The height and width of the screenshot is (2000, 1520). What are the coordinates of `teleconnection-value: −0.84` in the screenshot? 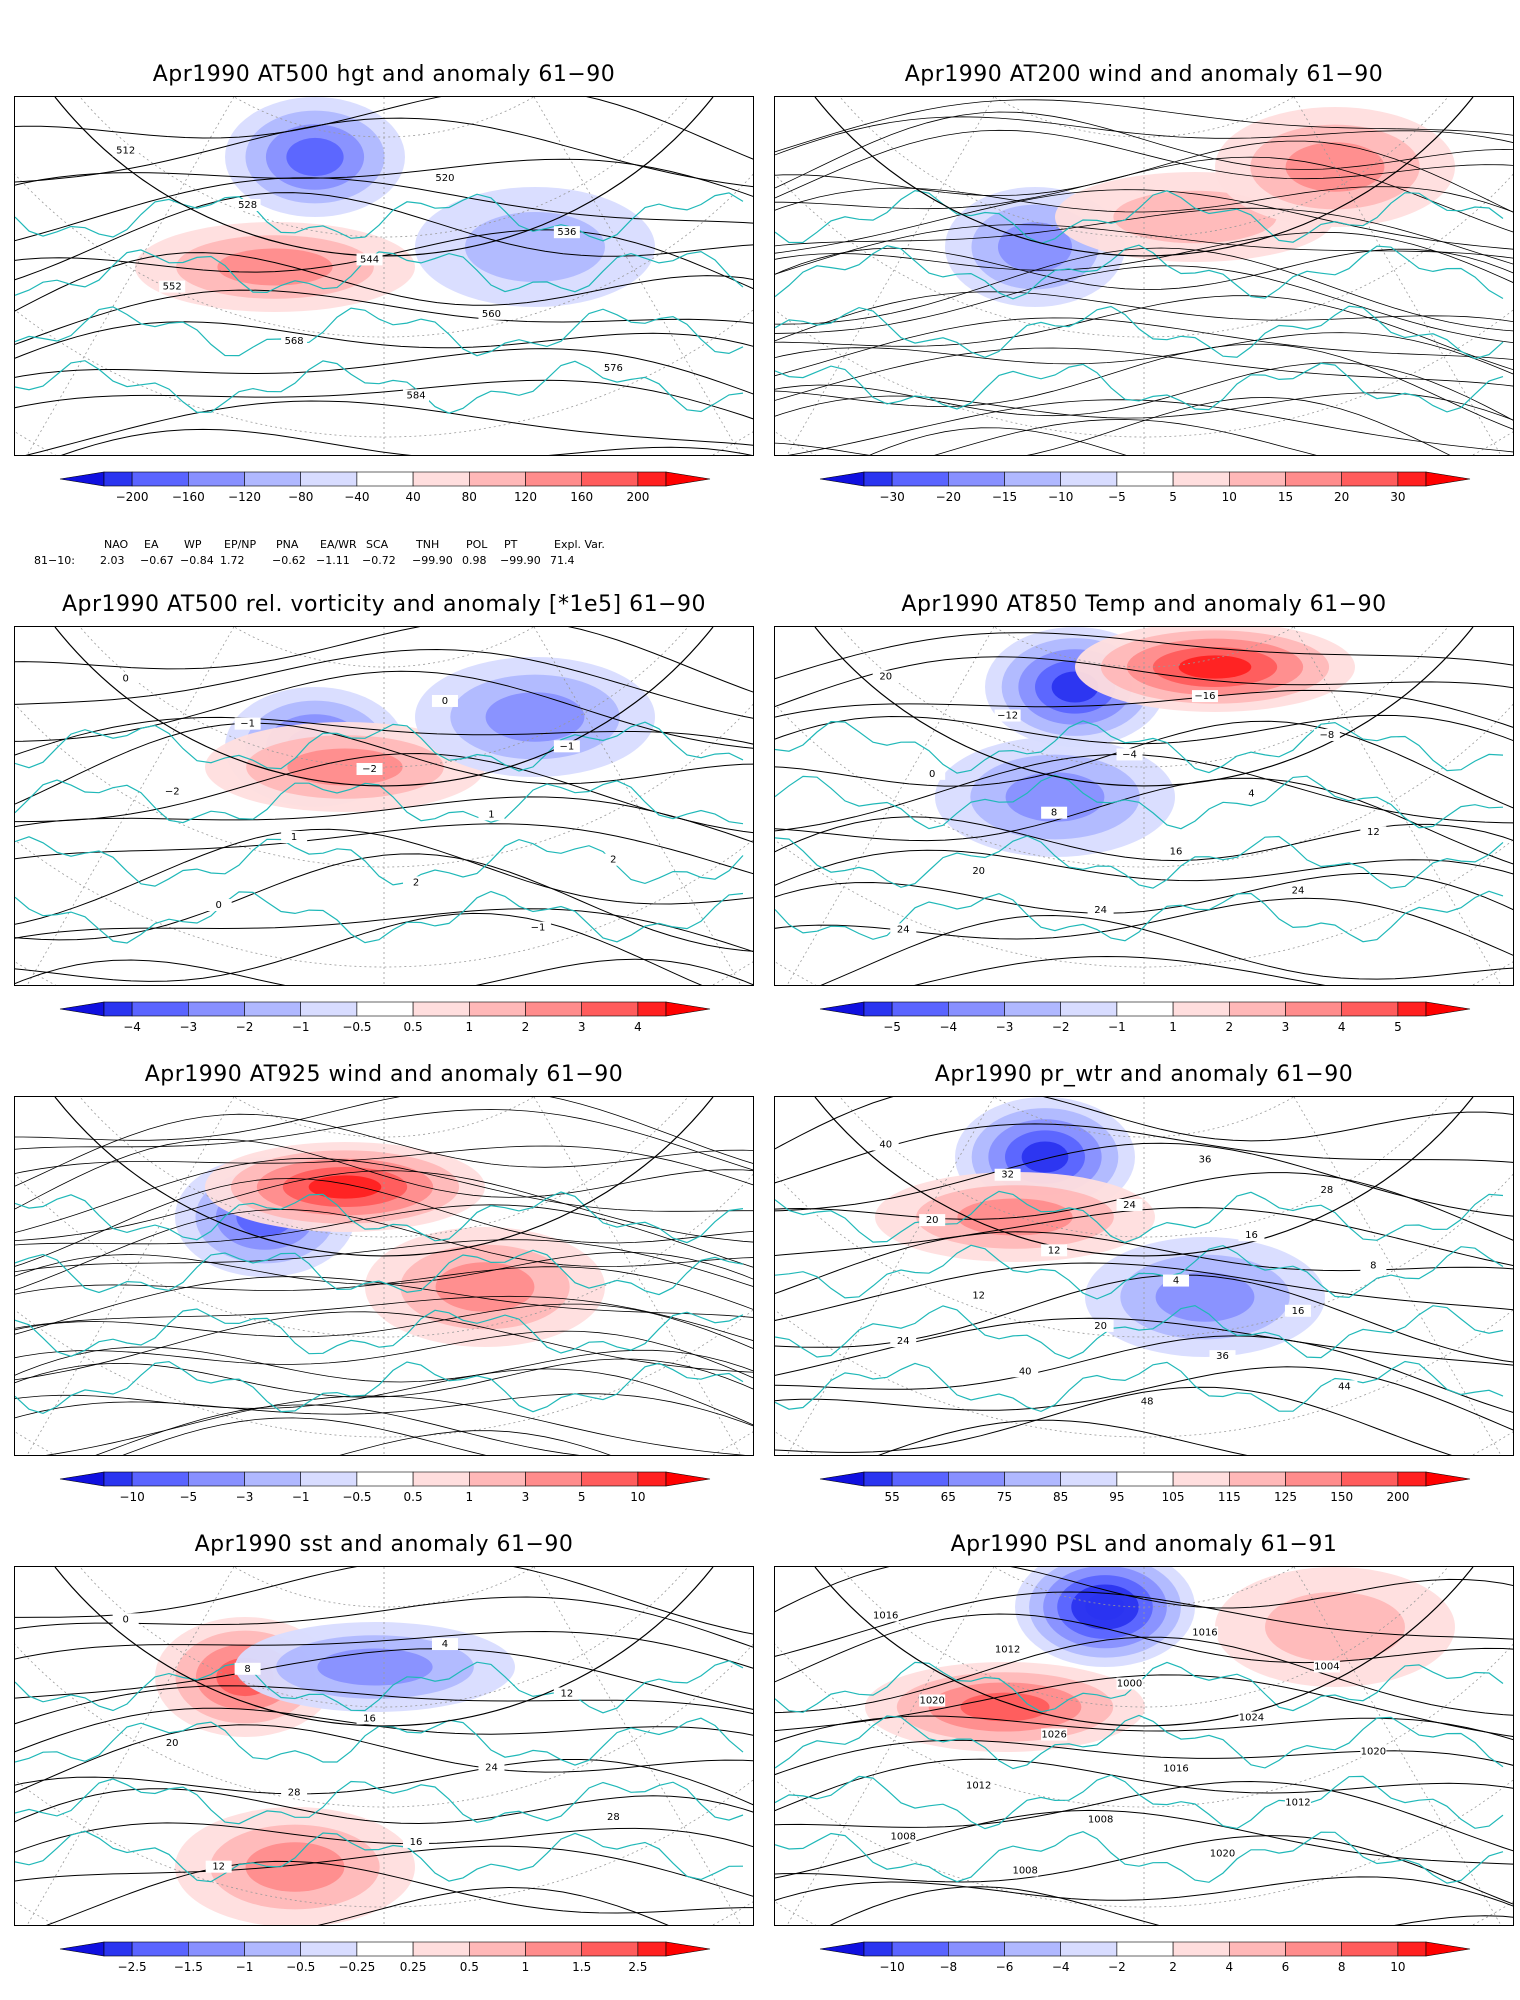 It's located at (197, 560).